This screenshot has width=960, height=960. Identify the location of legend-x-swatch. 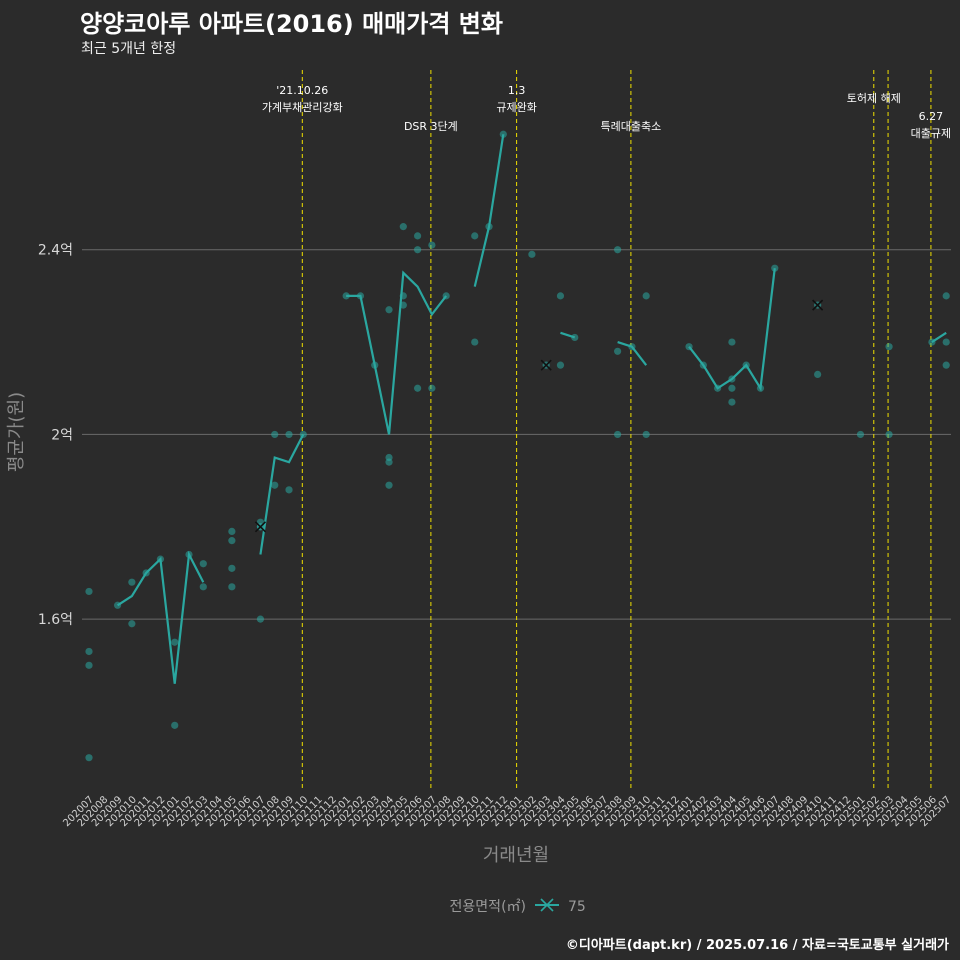
(547, 905).